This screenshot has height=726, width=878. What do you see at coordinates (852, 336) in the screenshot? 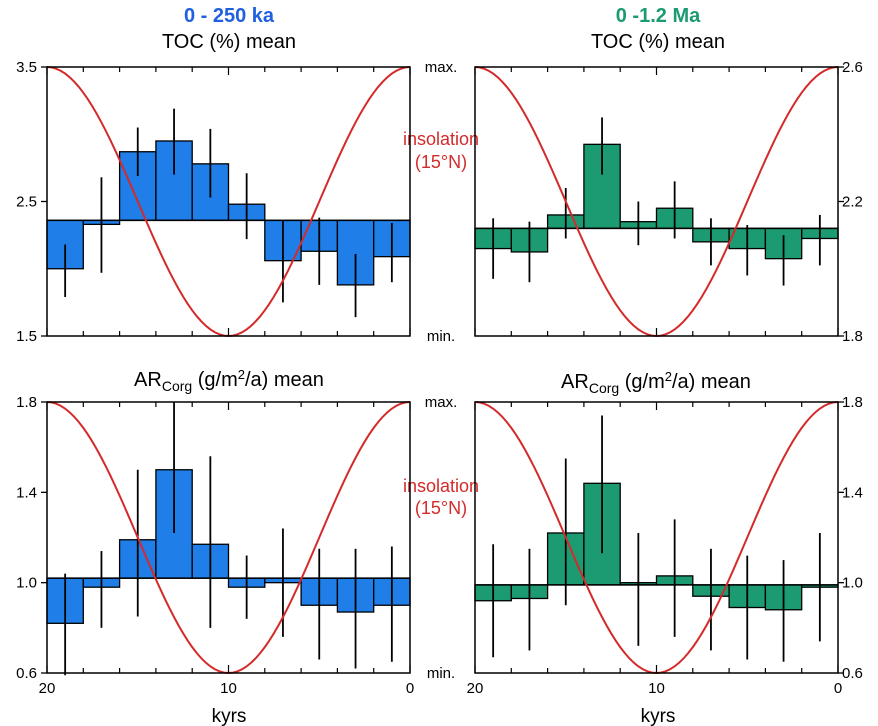
I see `y-tick-label-b-2: 1.8` at bounding box center [852, 336].